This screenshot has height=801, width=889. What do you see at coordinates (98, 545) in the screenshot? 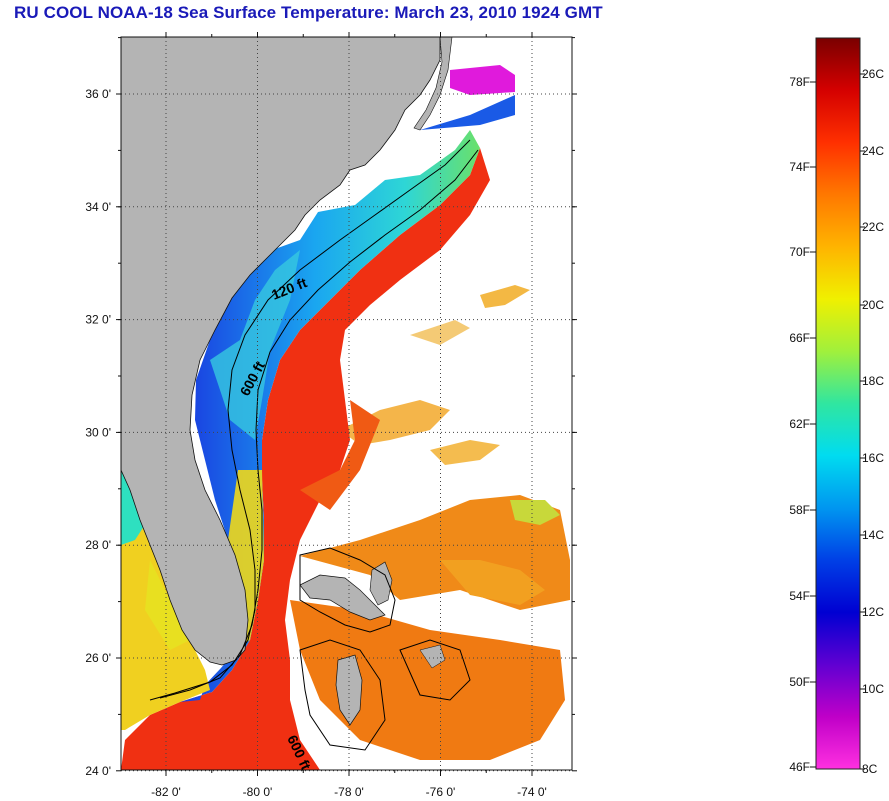
I see `lat-tick-label: 28 0'` at bounding box center [98, 545].